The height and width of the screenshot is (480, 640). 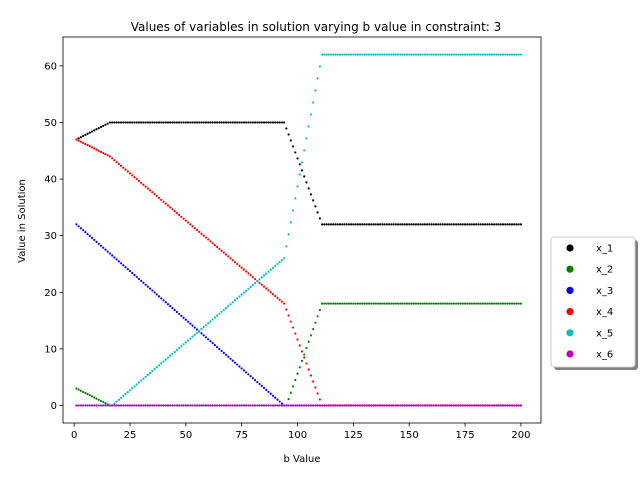 What do you see at coordinates (593, 302) in the screenshot?
I see `legend-box` at bounding box center [593, 302].